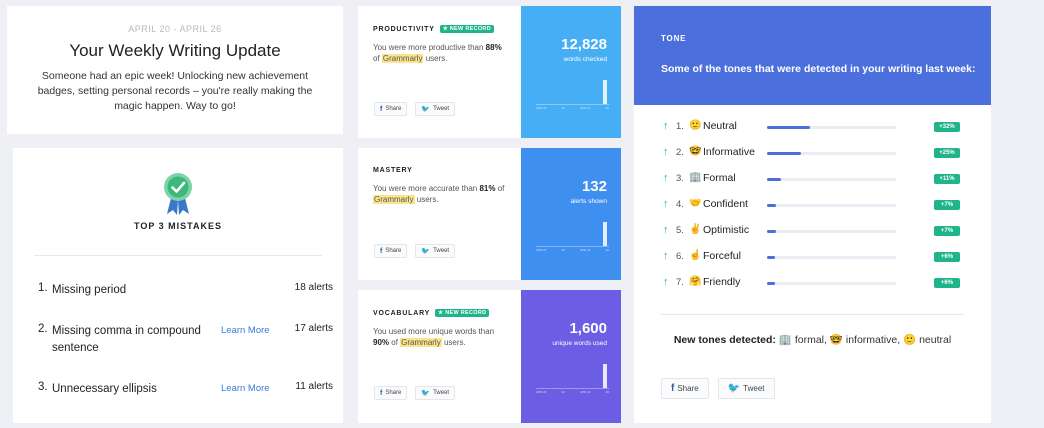 Image resolution: width=1044 pixels, height=428 pixels. What do you see at coordinates (104, 389) in the screenshot?
I see `mistake-text: Unnecessary ellipsis` at bounding box center [104, 389].